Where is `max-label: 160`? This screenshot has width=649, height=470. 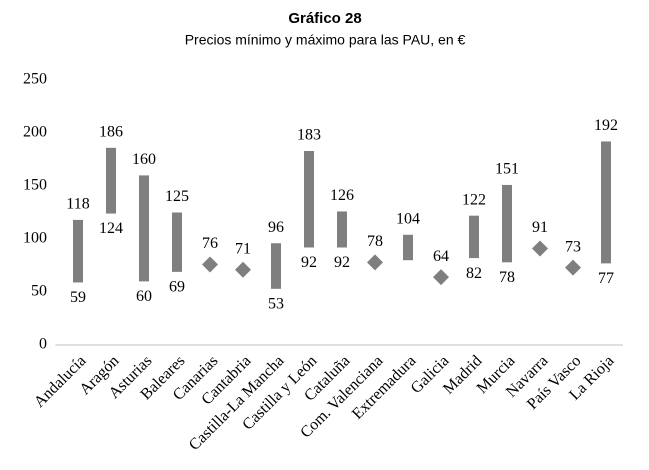 max-label: 160 is located at coordinates (144, 159).